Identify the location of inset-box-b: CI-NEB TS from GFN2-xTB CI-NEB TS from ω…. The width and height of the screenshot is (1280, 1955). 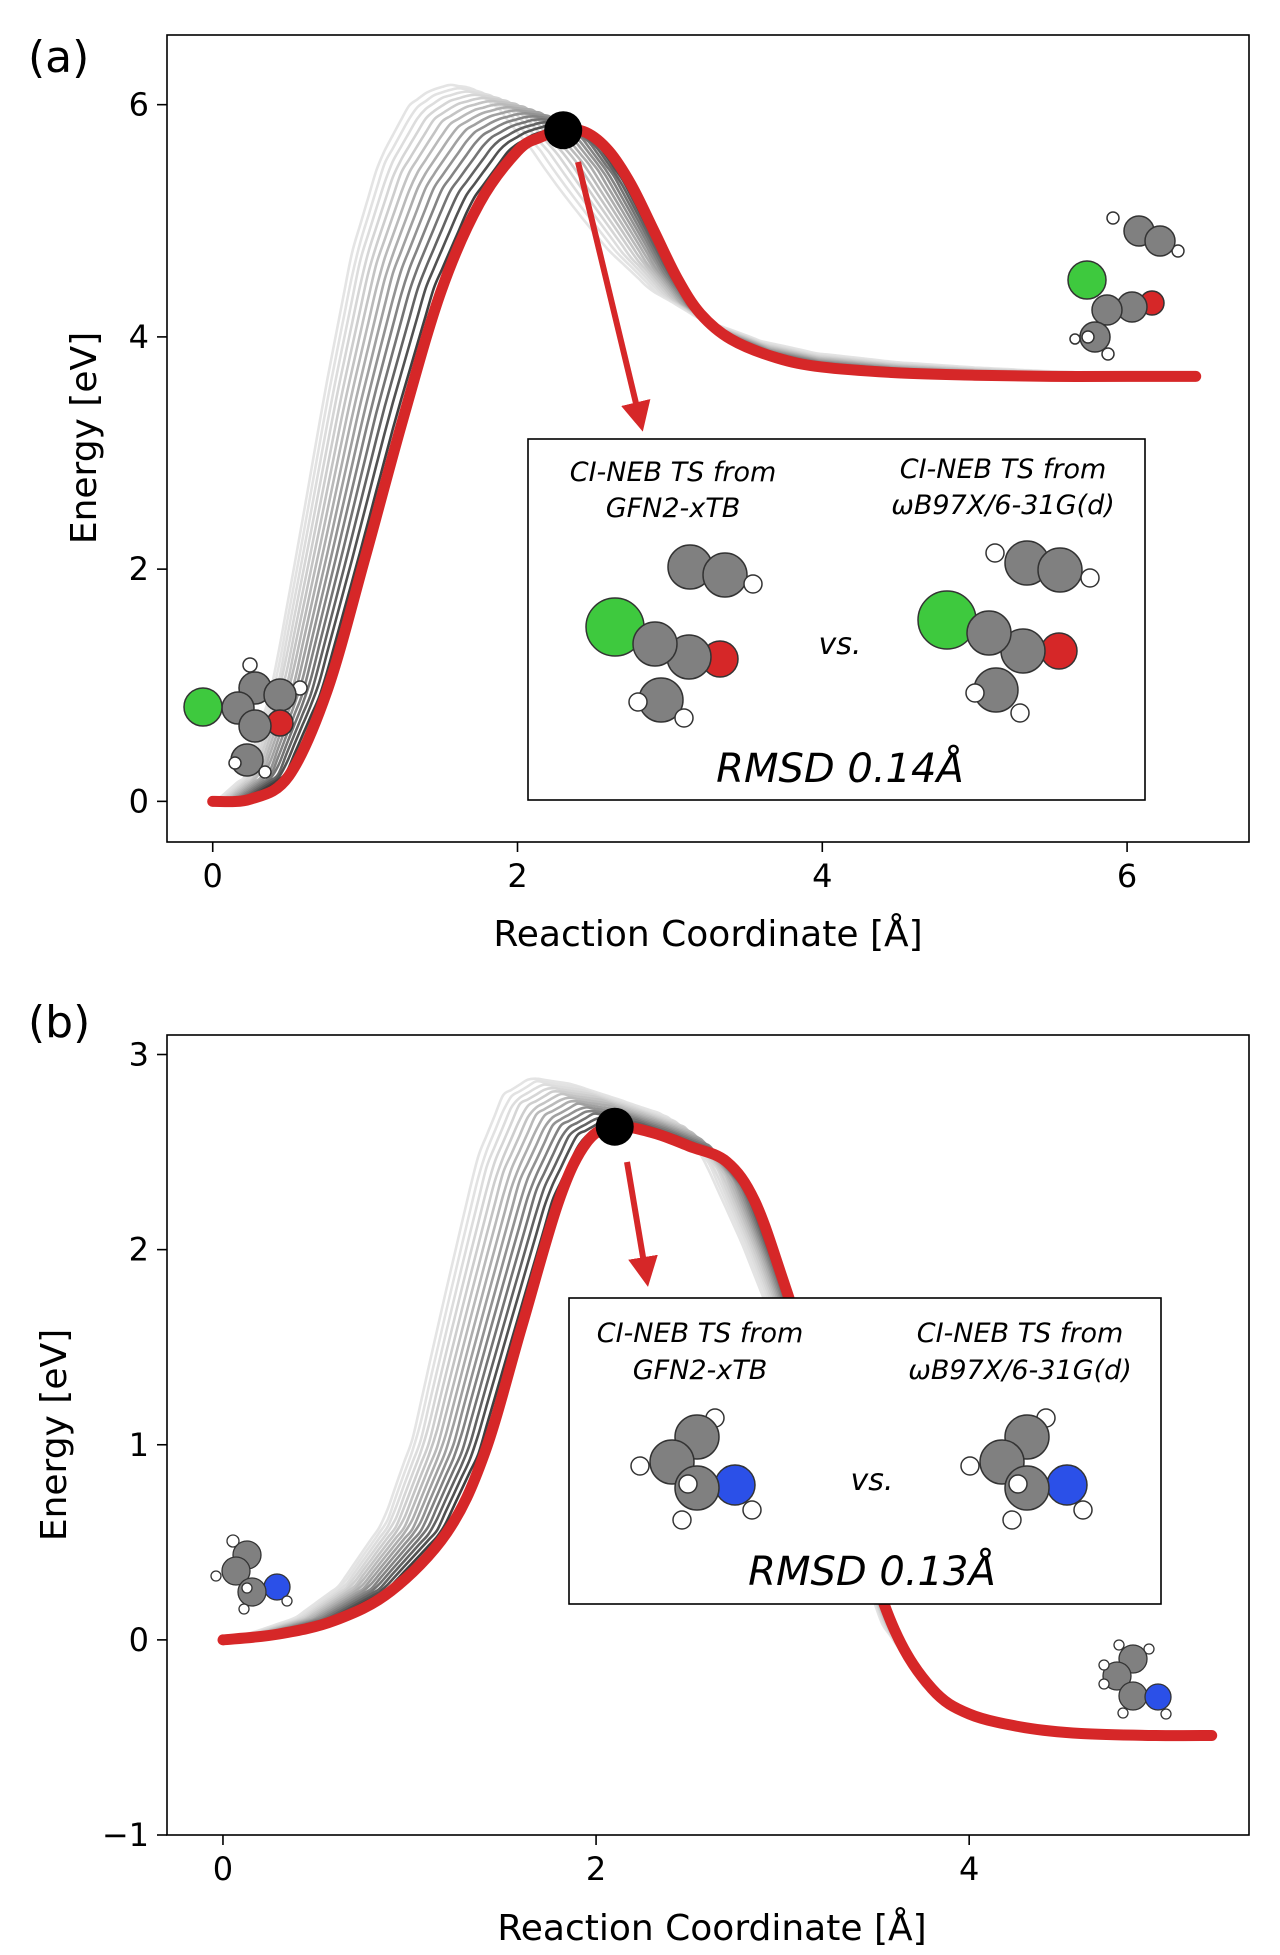
(865, 1451).